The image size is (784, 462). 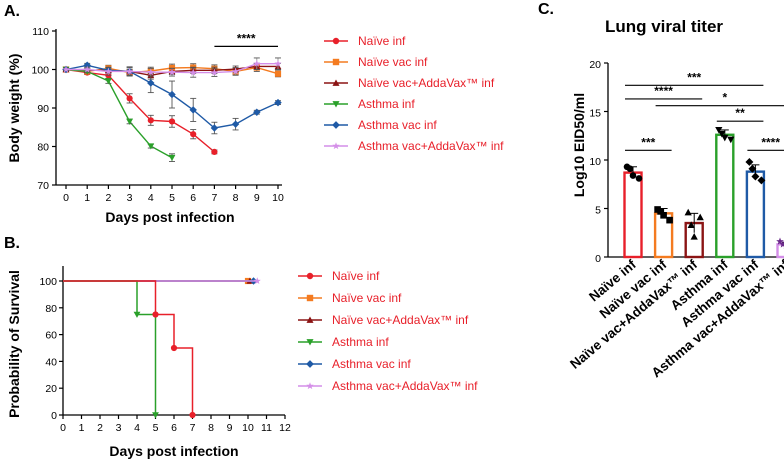 I want to click on panel-b-xtick-label: 10, so click(x=248, y=428).